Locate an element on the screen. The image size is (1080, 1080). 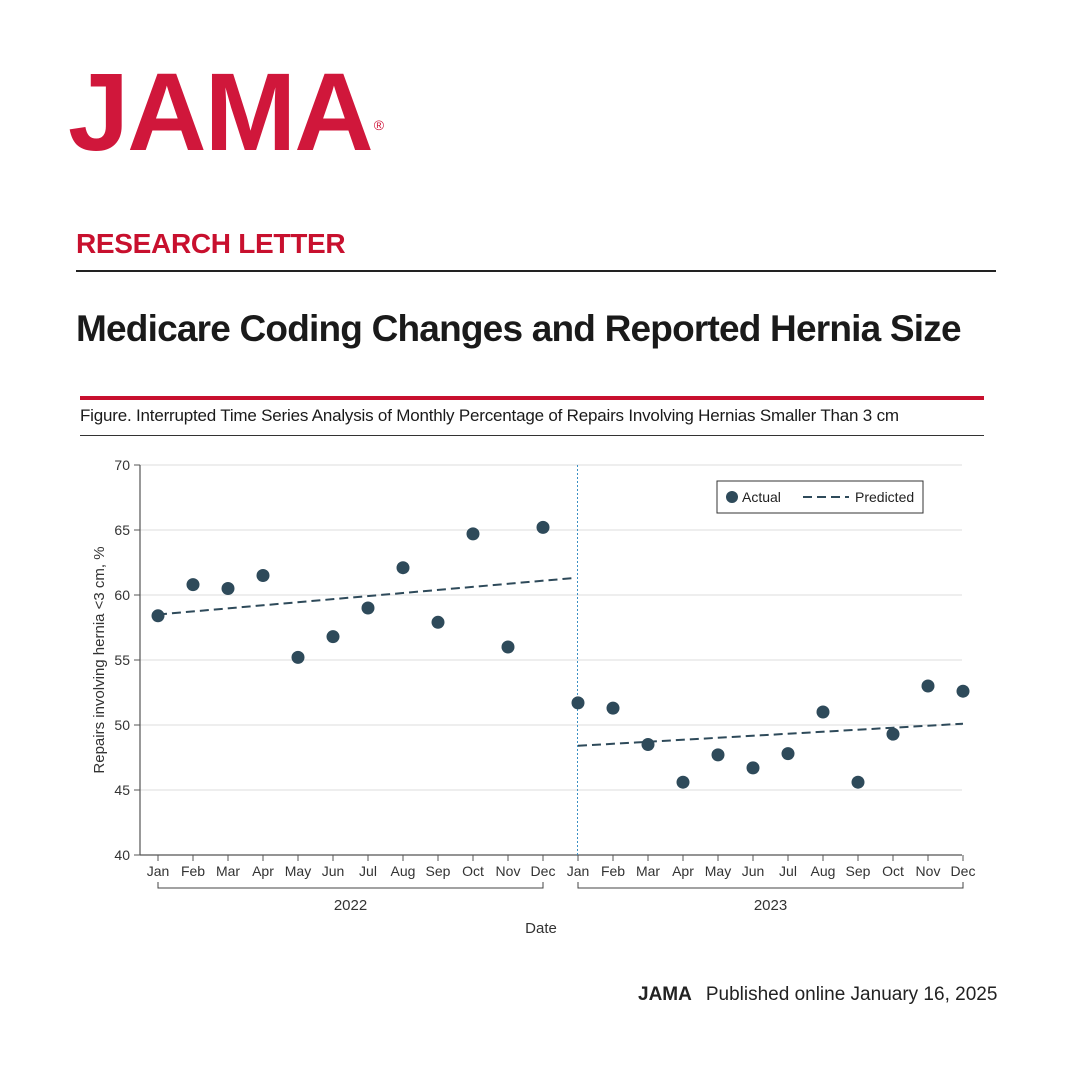
y-tick-label: 45 is located at coordinates (122, 790).